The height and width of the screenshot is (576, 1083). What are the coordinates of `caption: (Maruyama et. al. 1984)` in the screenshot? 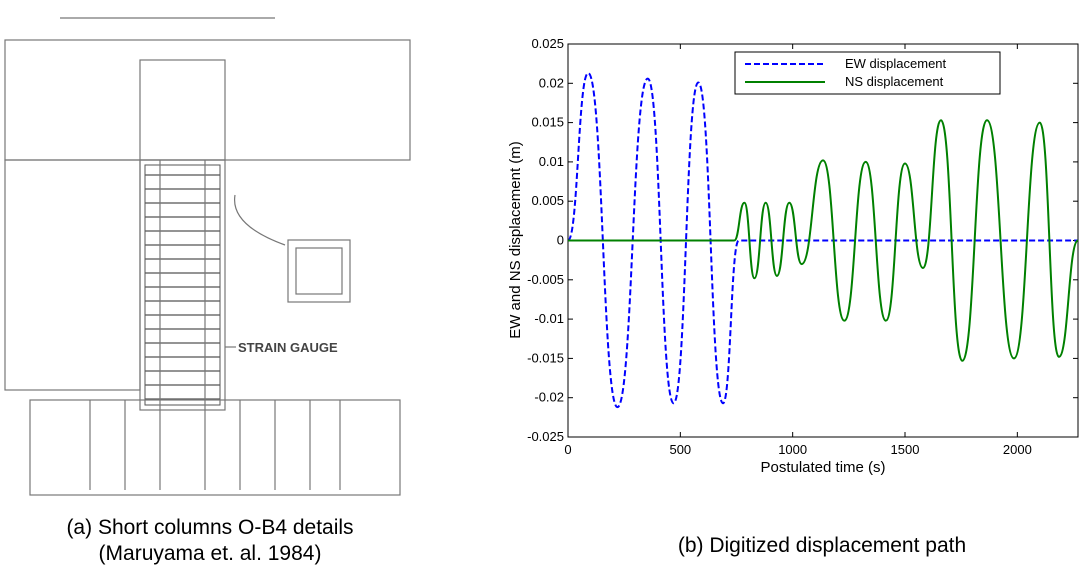 It's located at (210, 553).